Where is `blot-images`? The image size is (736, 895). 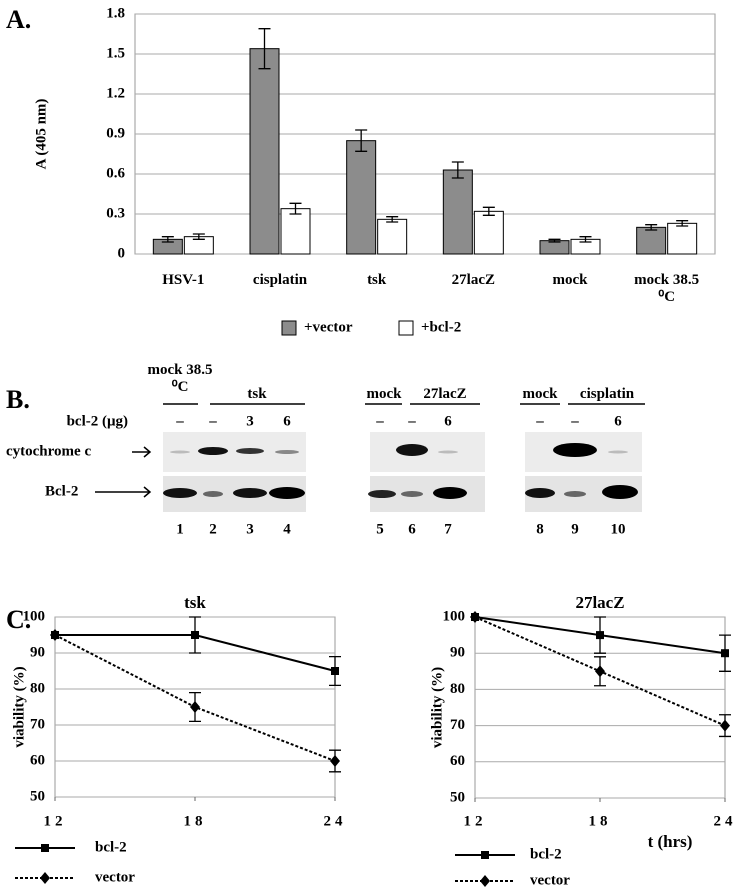 blot-images is located at coordinates (370, 457).